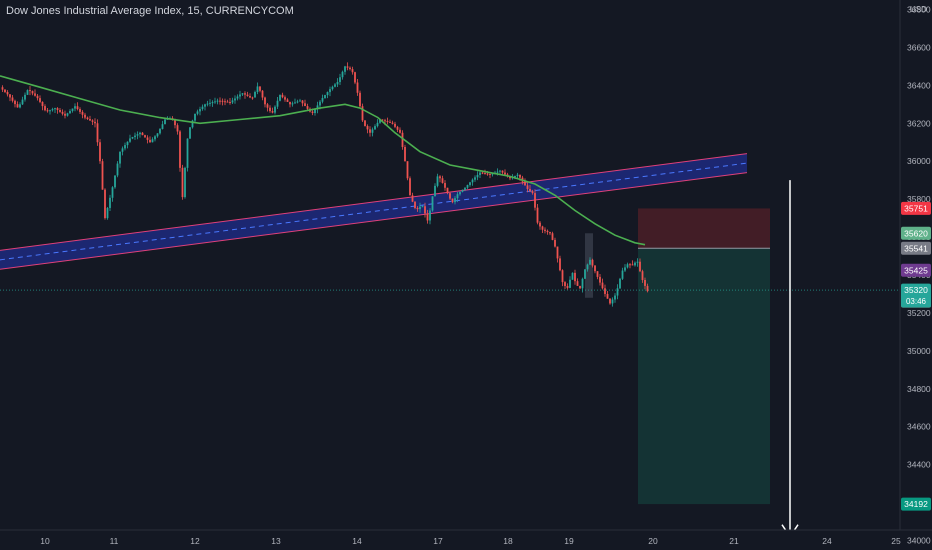 The width and height of the screenshot is (932, 550). Describe the element at coordinates (195, 541) in the screenshot. I see `x-tick-label: 12` at that location.